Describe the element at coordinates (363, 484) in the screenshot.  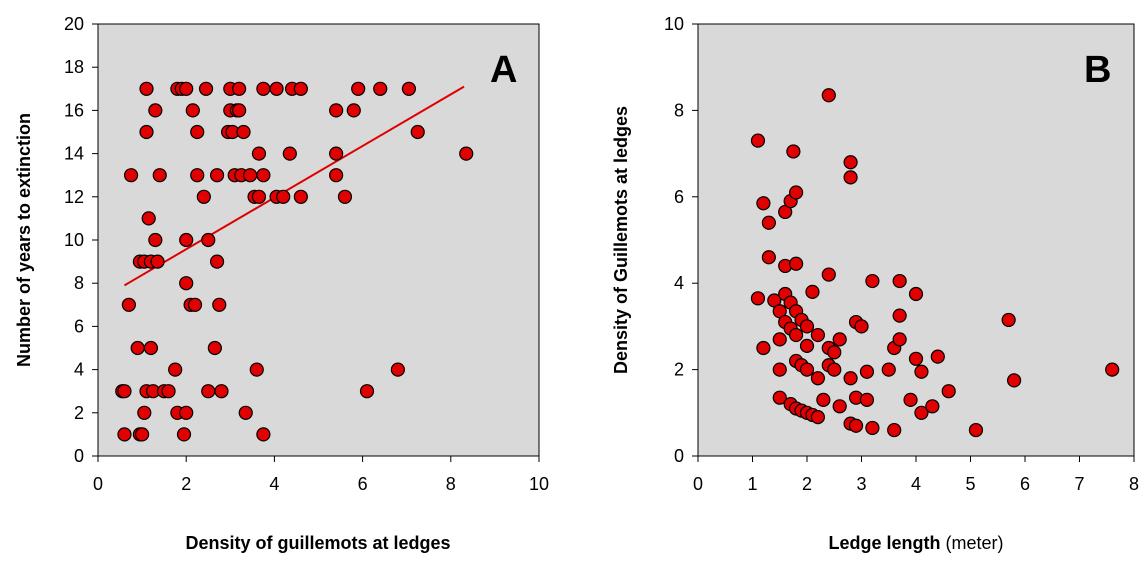
I see `panel-a-x-tick-label: 6` at that location.